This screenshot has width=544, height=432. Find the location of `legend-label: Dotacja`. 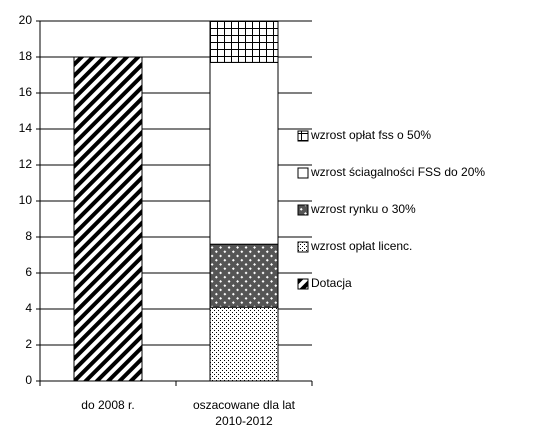

legend-label: Dotacja is located at coordinates (331, 283).